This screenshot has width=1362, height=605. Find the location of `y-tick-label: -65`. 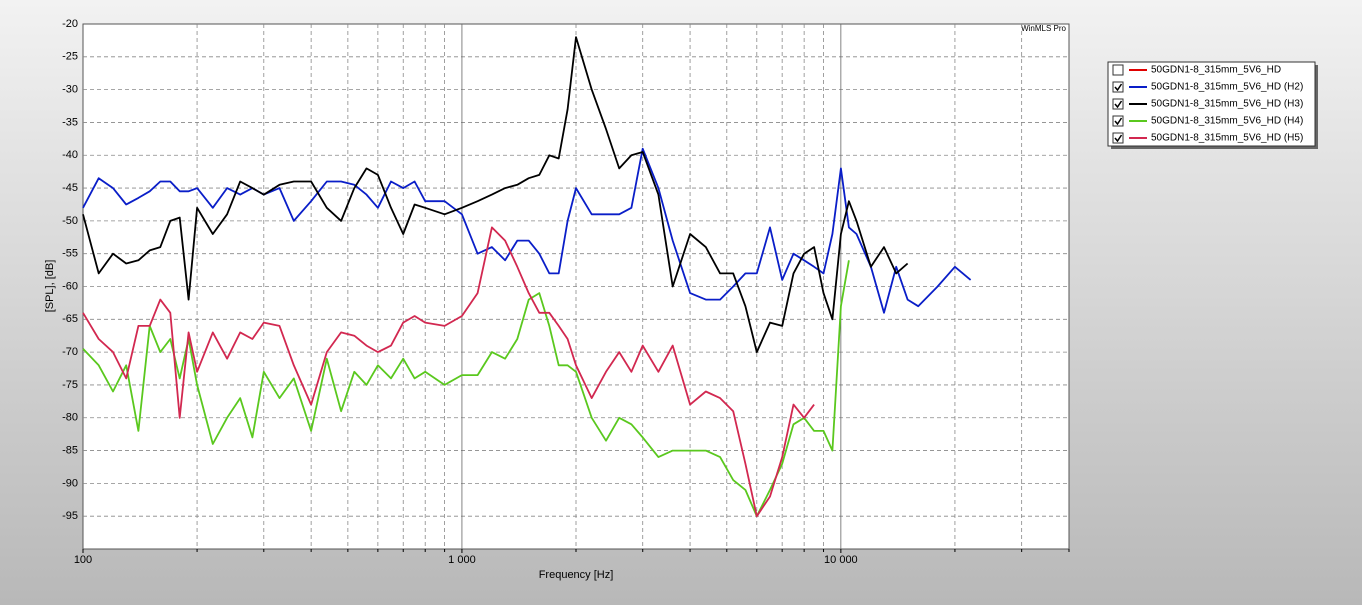

y-tick-label: -65 is located at coordinates (70, 319).